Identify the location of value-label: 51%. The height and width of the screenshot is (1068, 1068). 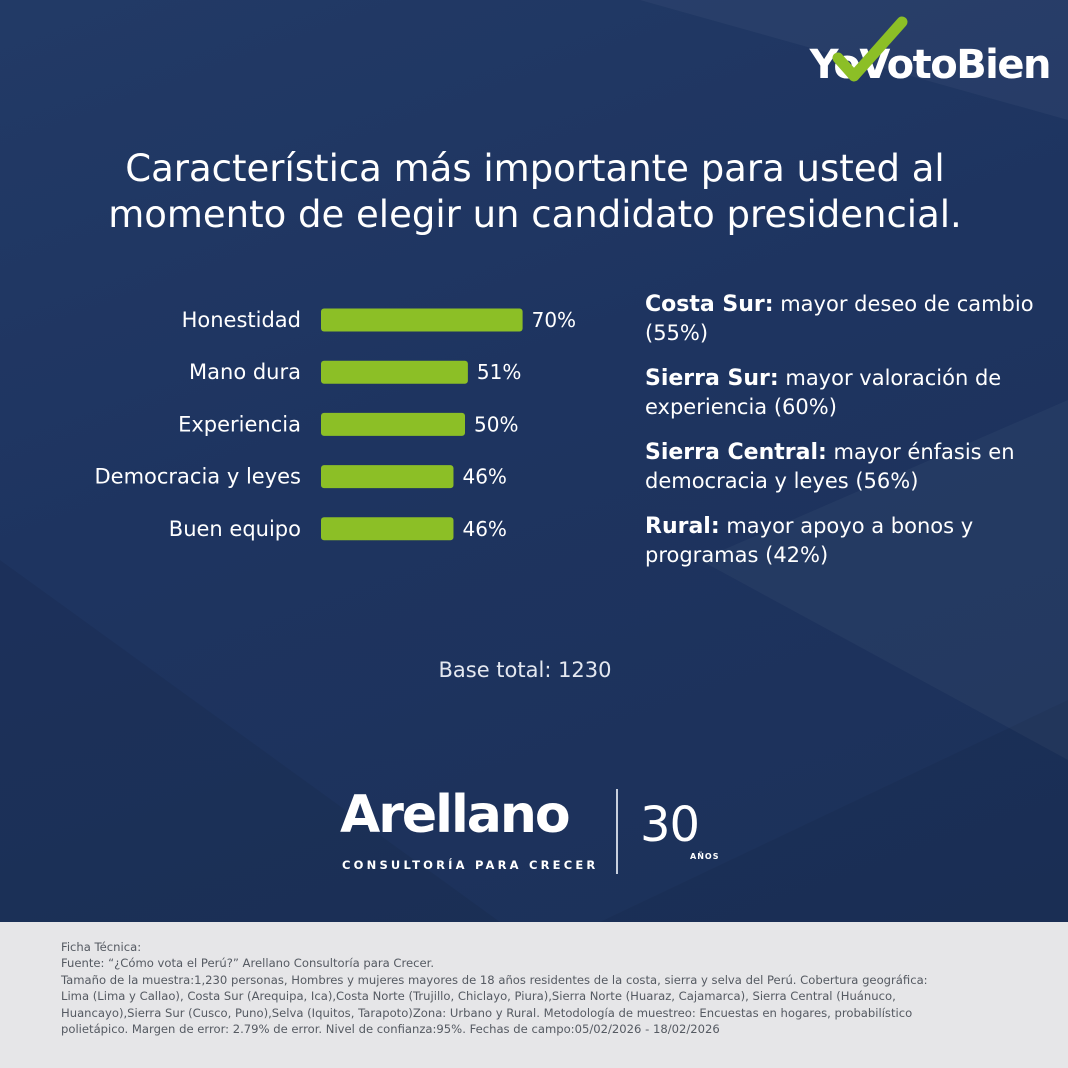
(499, 372).